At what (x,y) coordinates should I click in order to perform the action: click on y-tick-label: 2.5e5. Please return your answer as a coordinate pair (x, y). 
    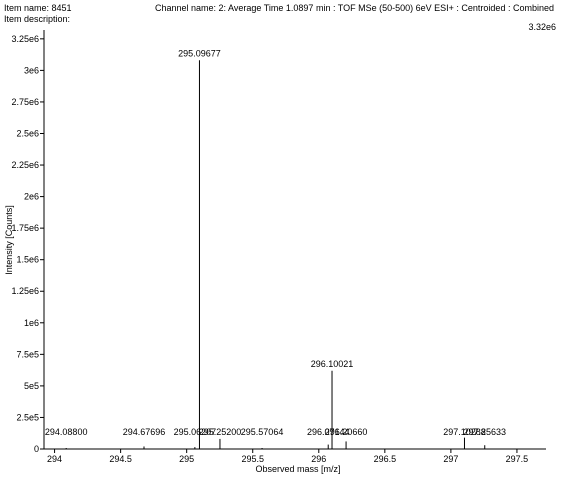
    Looking at the image, I should click on (27, 417).